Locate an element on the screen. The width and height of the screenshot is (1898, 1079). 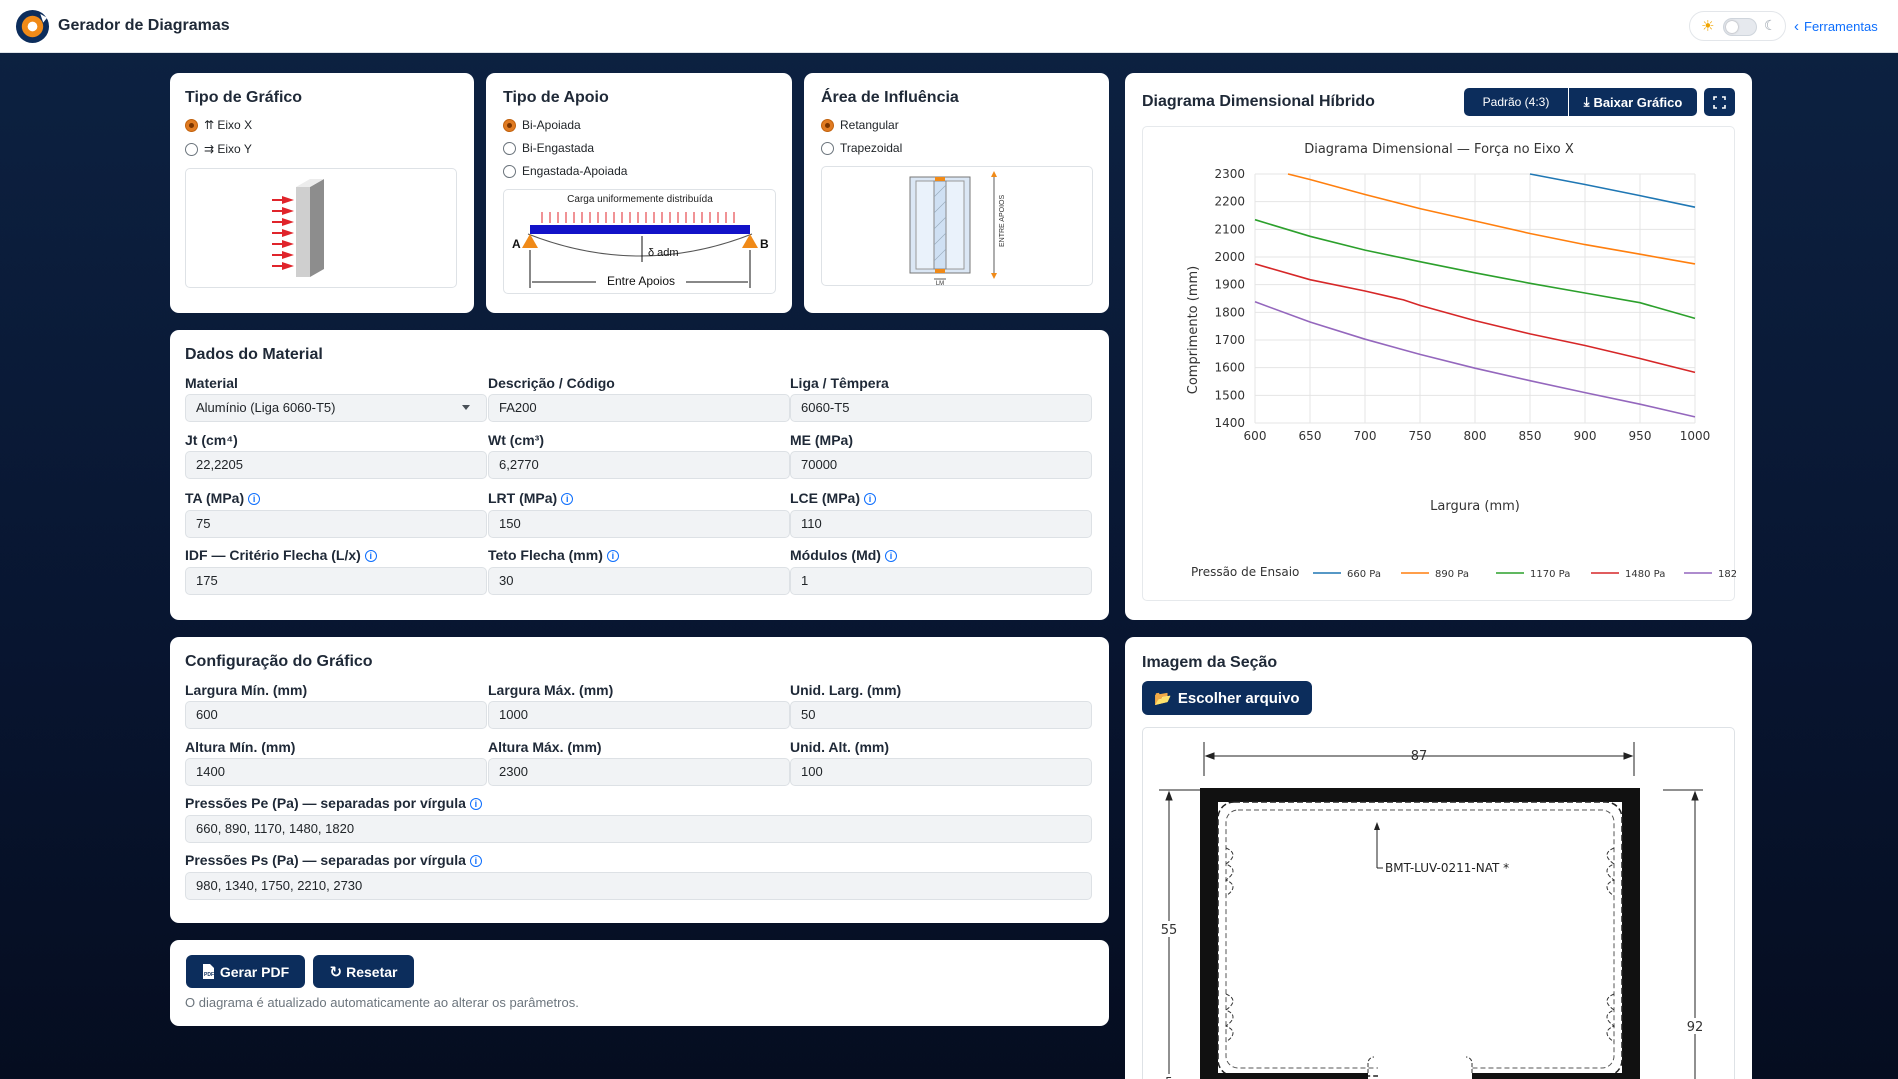
x-tick-label: 900 is located at coordinates (1585, 436).